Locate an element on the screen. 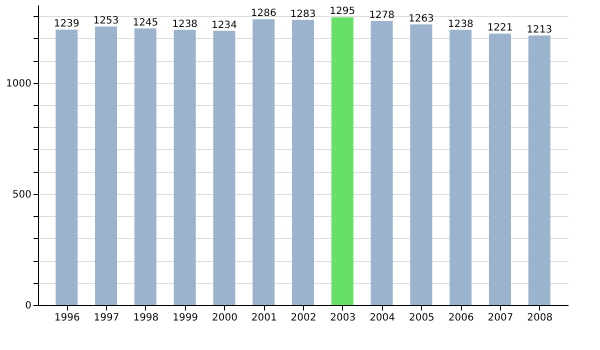 The height and width of the screenshot is (350, 600). data-label: 1245 is located at coordinates (145, 22).